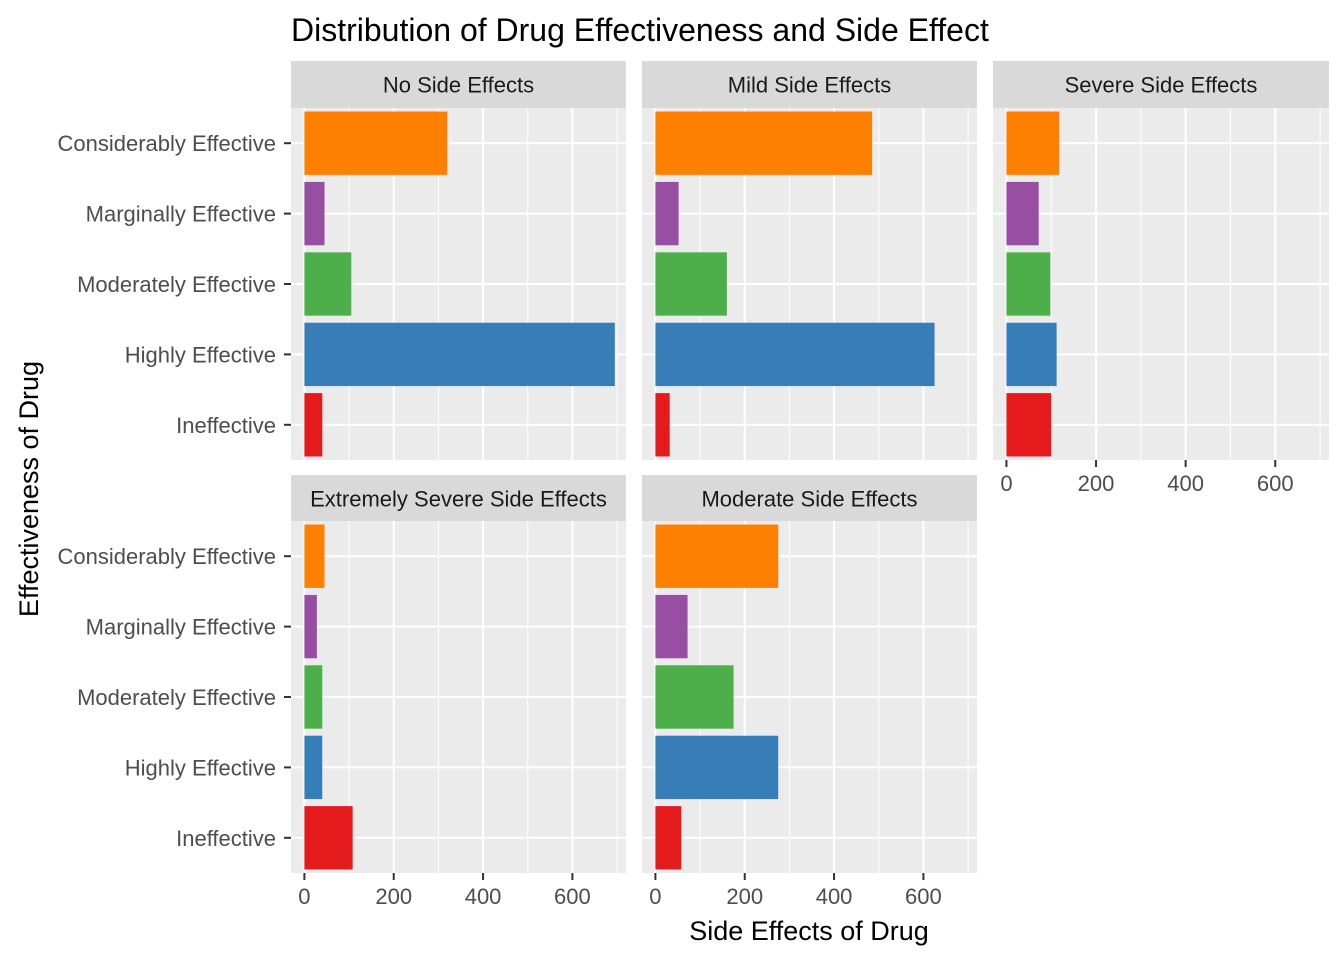 Image resolution: width=1344 pixels, height=960 pixels. What do you see at coordinates (1031, 354) in the screenshot?
I see `bar-severe-side-effects-highly-effective` at bounding box center [1031, 354].